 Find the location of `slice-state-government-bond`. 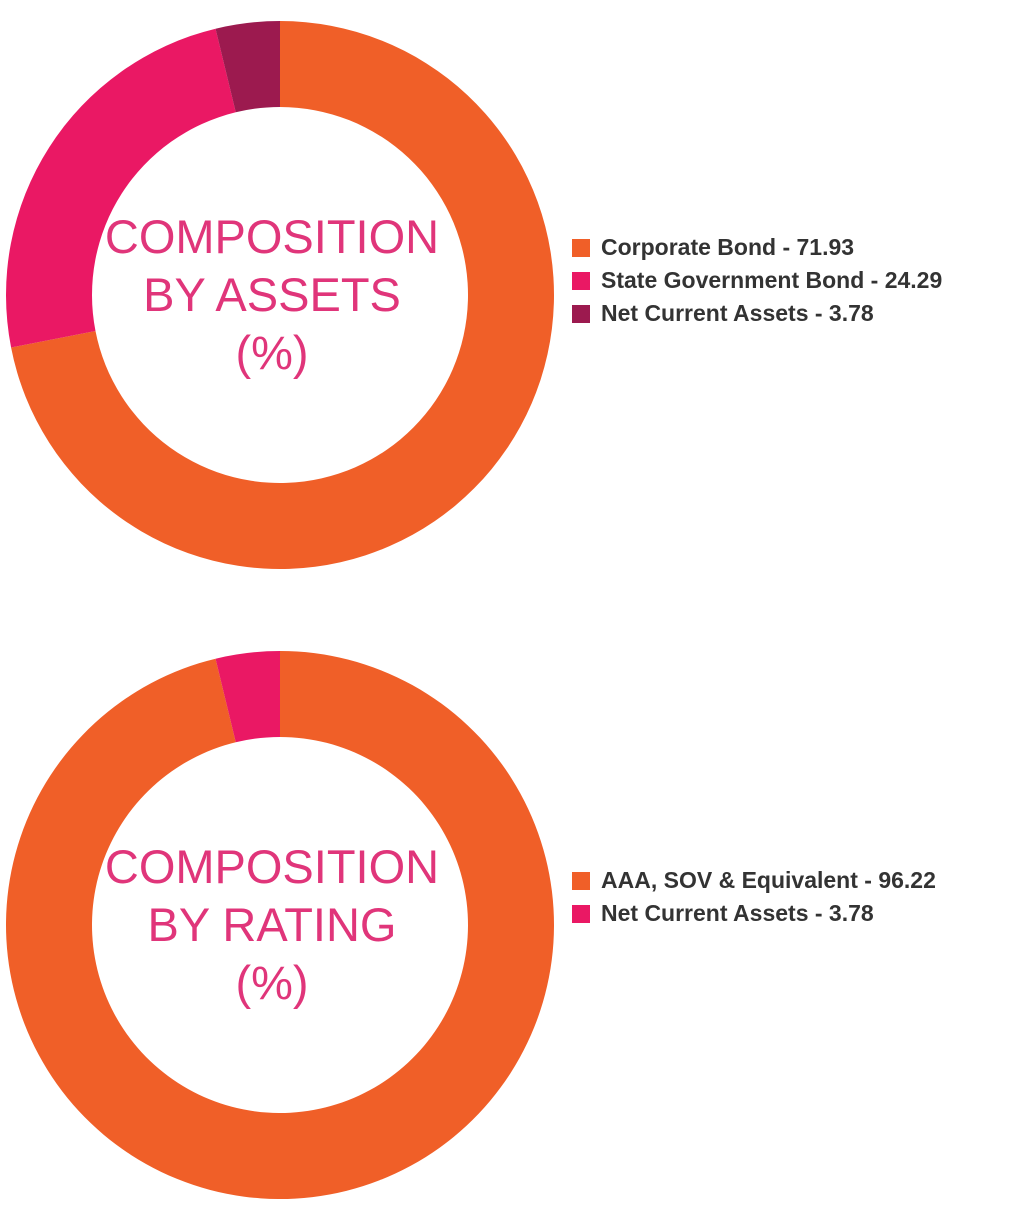

slice-state-government-bond is located at coordinates (121, 188).